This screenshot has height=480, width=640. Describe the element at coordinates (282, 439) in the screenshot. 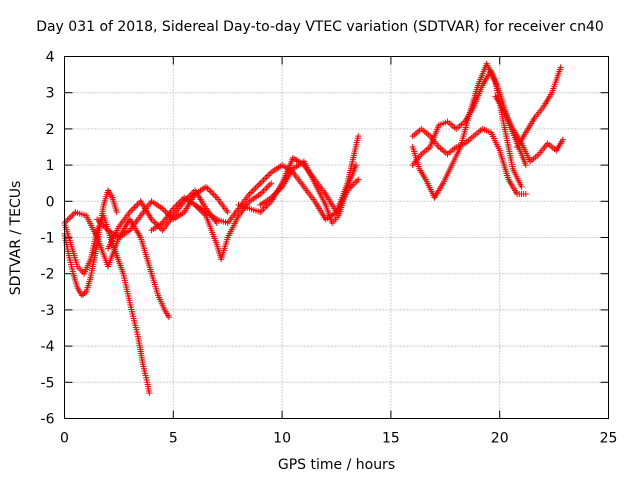

I see `x-tick-label: 10` at that location.